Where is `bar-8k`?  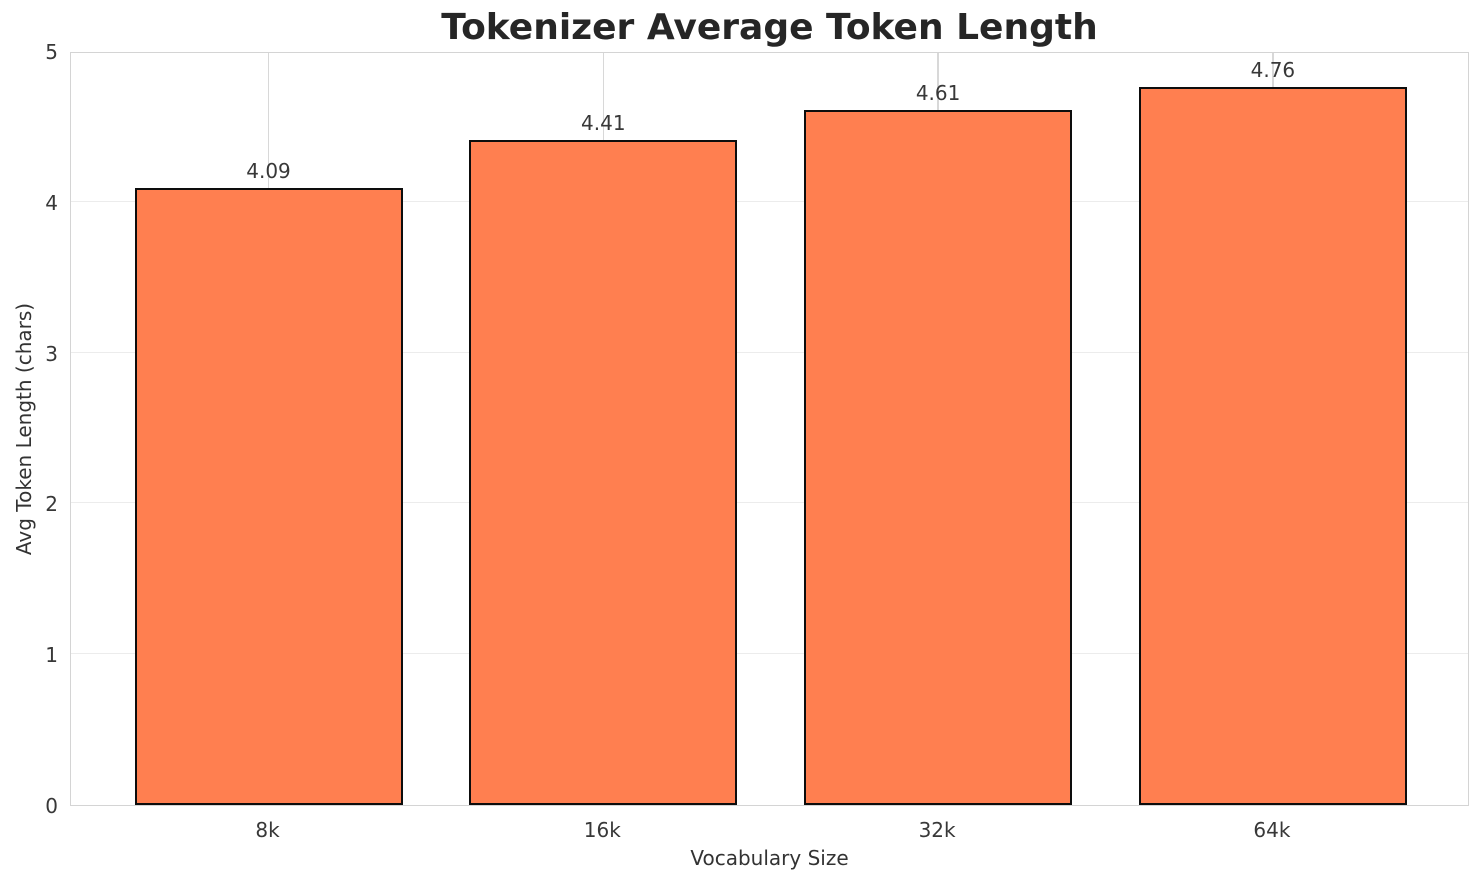 bar-8k is located at coordinates (268, 496).